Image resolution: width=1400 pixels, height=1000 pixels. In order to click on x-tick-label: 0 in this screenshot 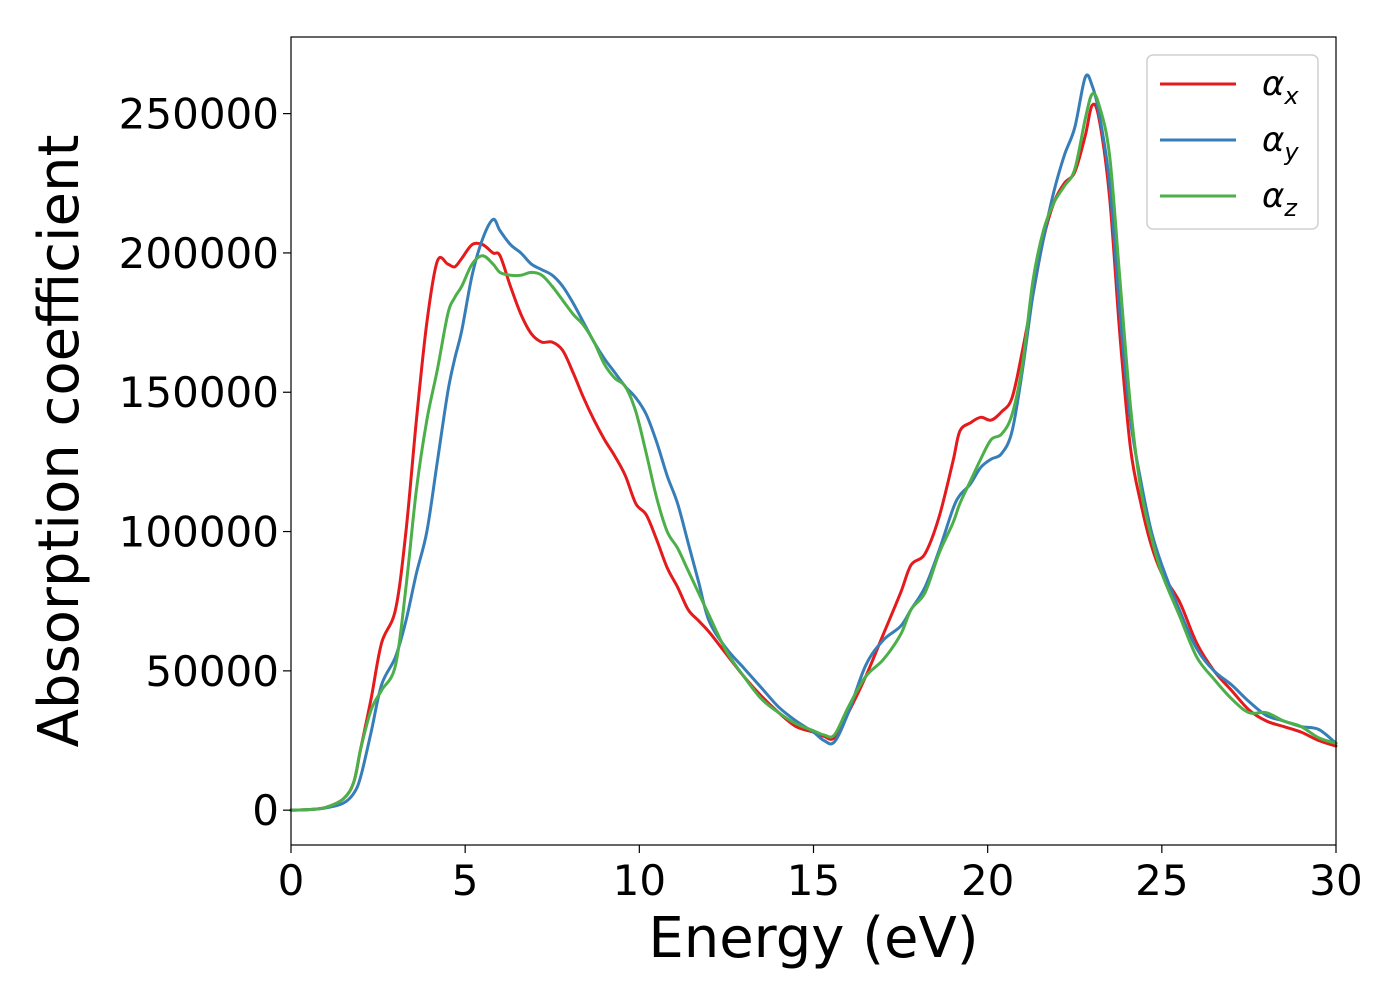, I will do `click(291, 880)`.